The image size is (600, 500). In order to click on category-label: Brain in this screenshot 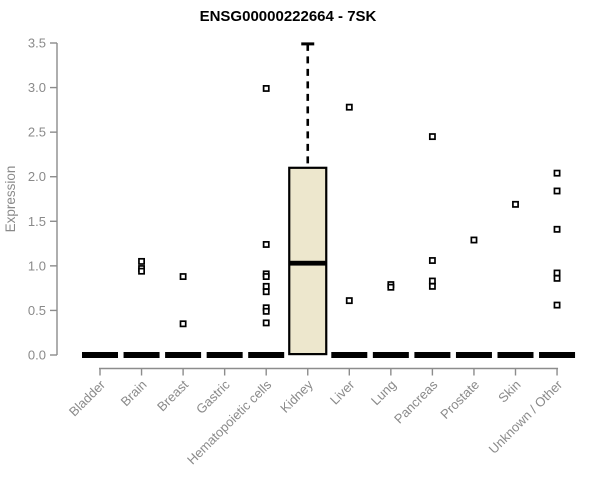, I will do `click(134, 393)`.